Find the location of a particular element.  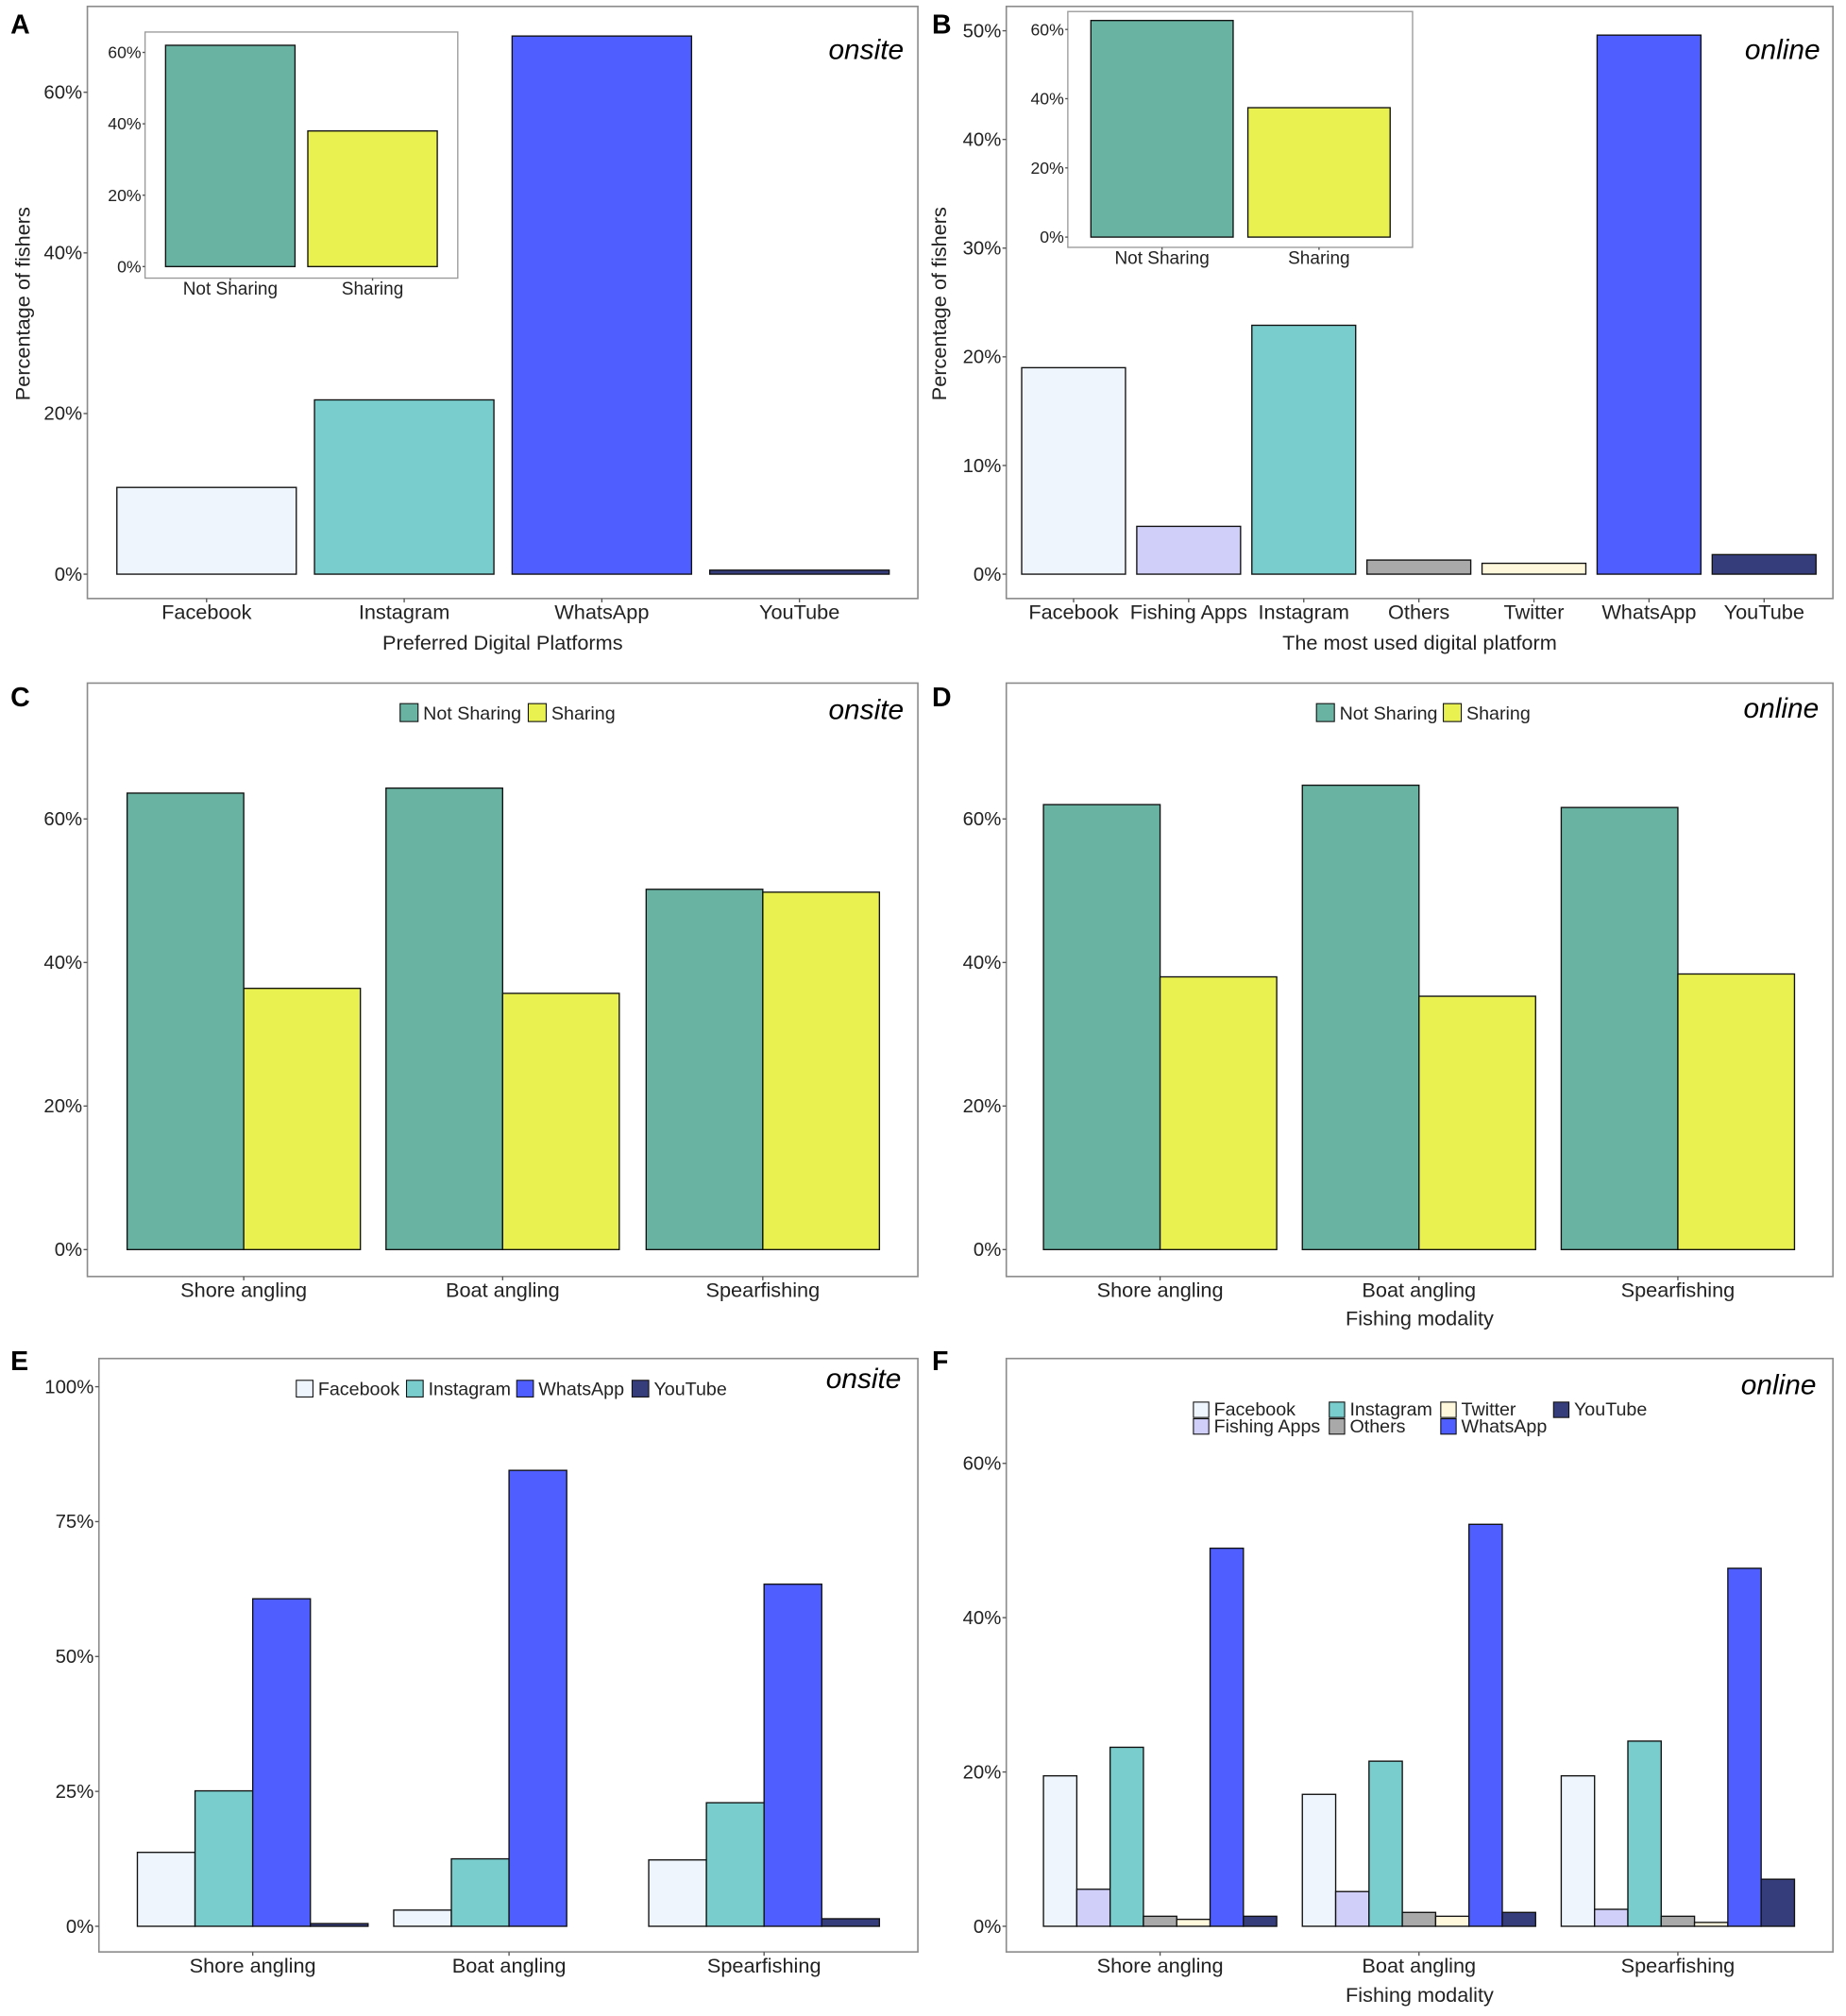

bar-e-boat-angling-whatsapp is located at coordinates (538, 1698).